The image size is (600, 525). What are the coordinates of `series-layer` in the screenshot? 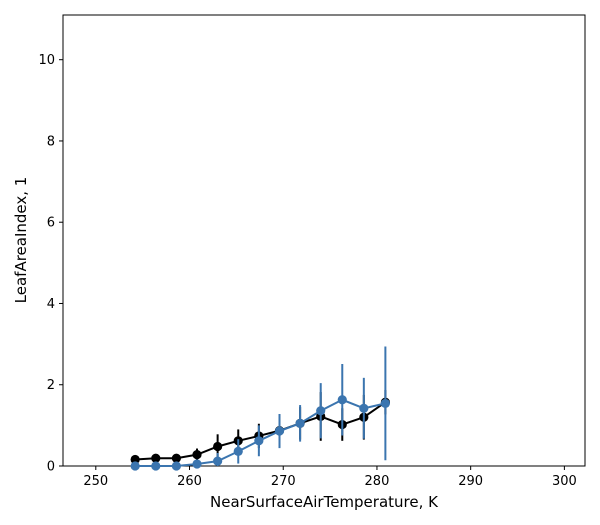 It's located at (260, 408).